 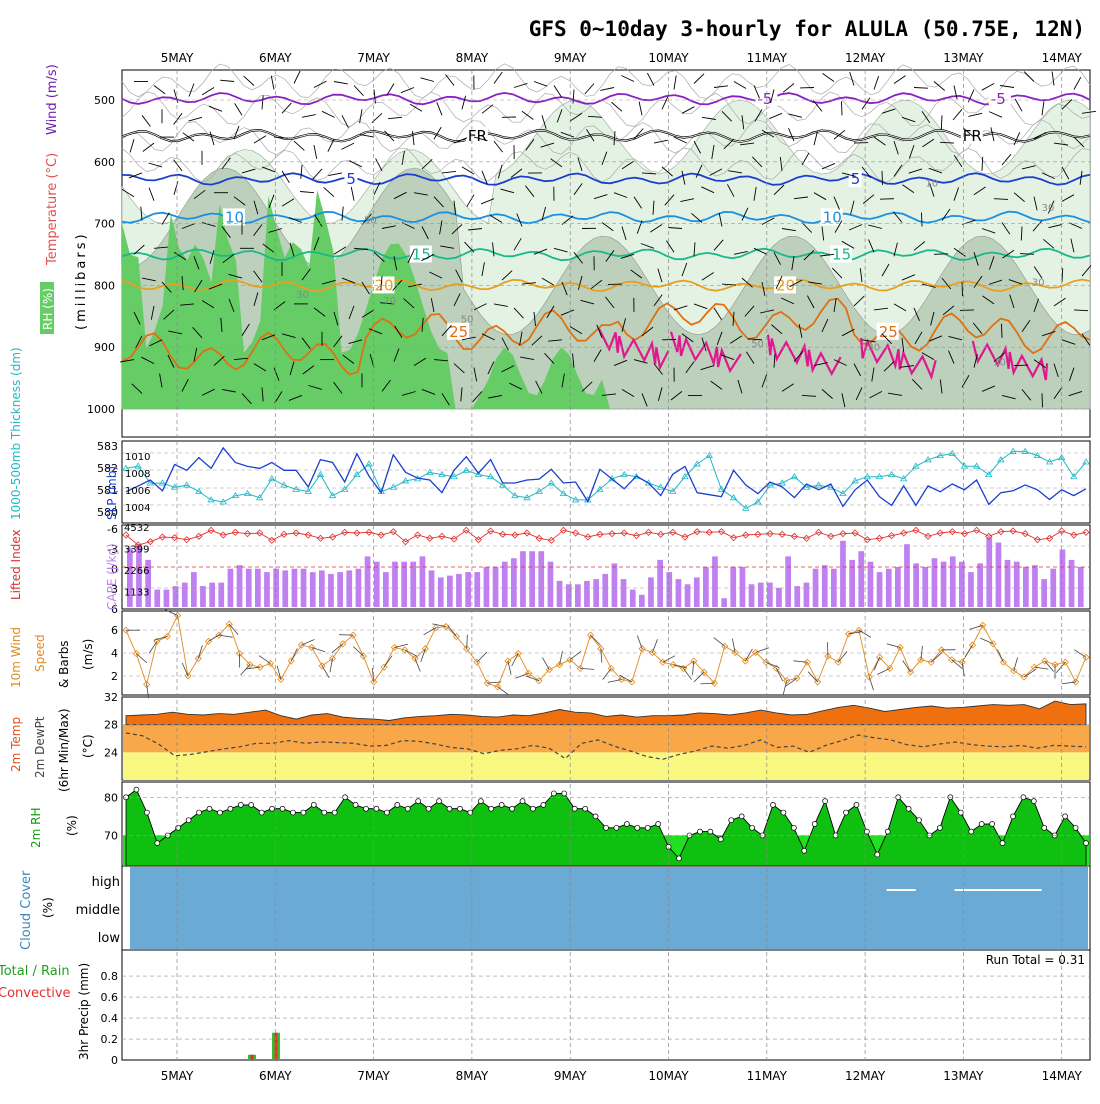 What do you see at coordinates (606, 81) in the screenshot?
I see `rh-contour-line` at bounding box center [606, 81].